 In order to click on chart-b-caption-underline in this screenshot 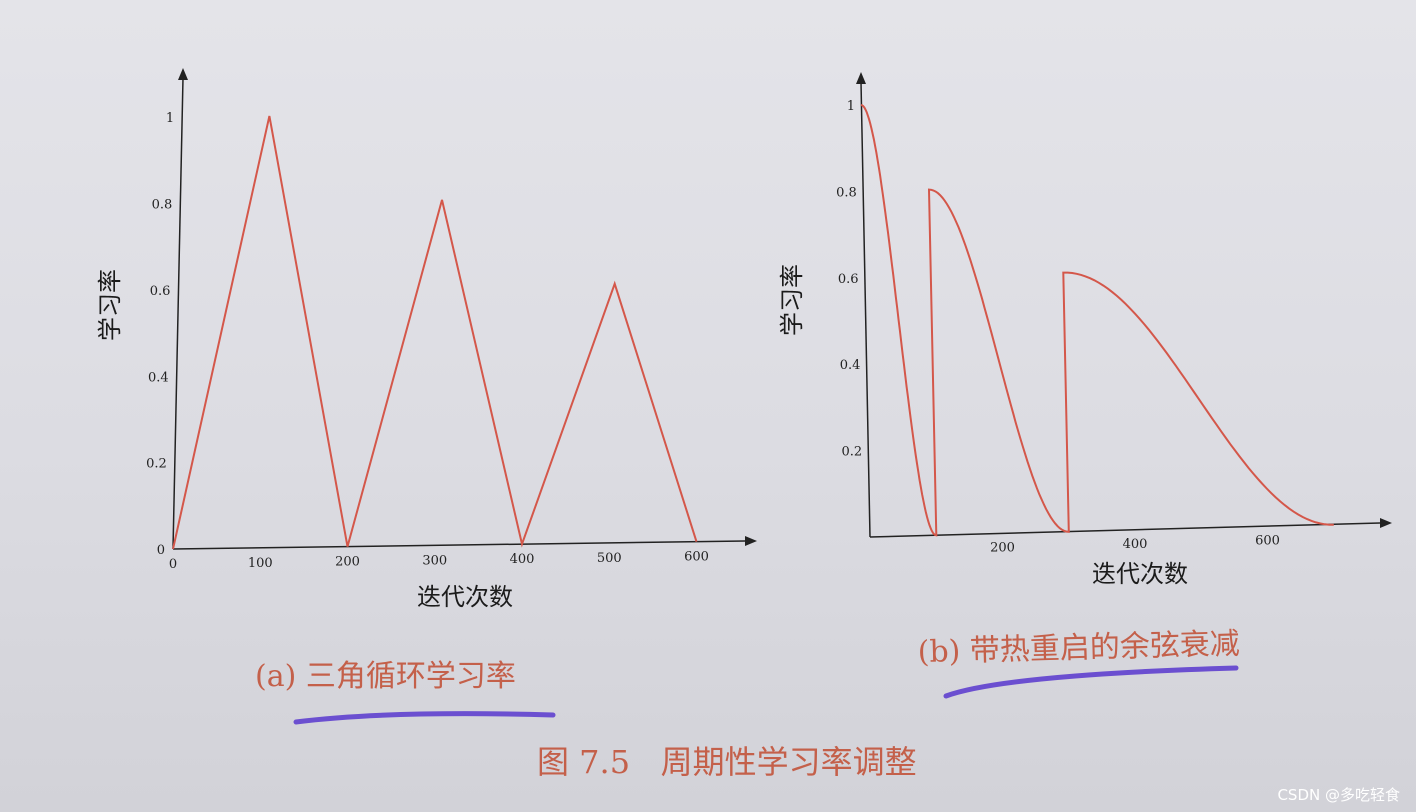, I will do `click(1091, 682)`.